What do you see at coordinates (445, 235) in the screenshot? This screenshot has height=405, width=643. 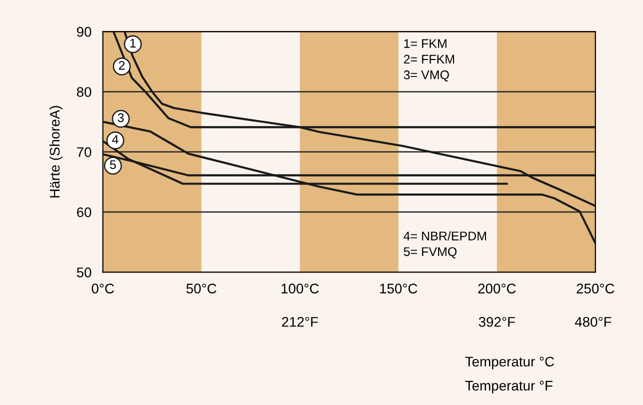 I see `annotation: 4= NBR/EPDM` at bounding box center [445, 235].